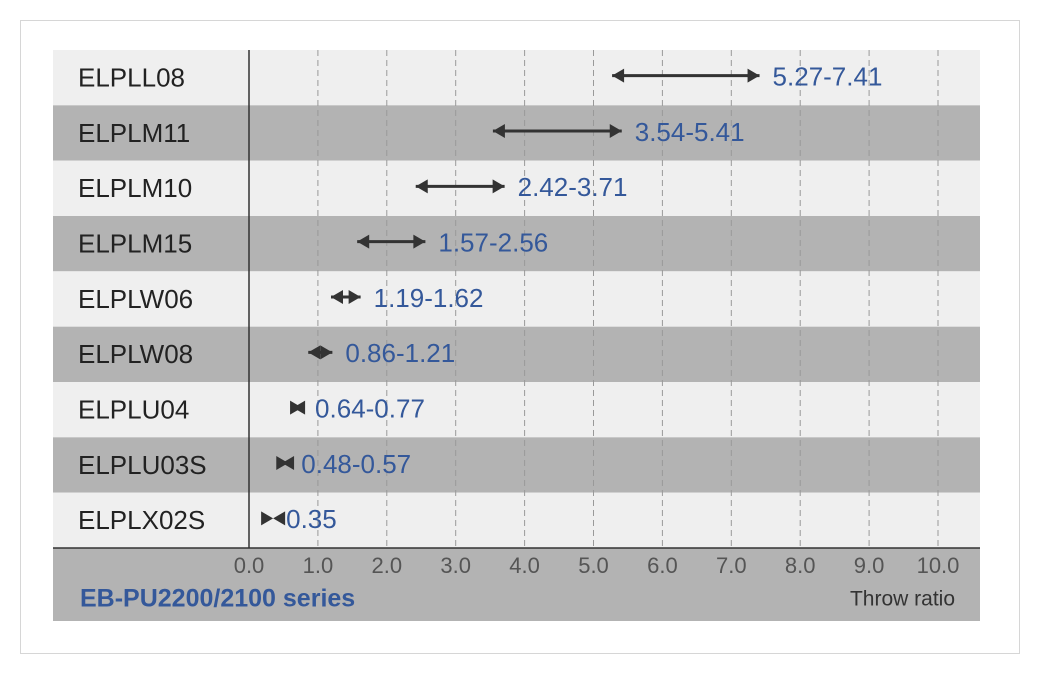 The width and height of the screenshot is (1042, 685). Describe the element at coordinates (662, 565) in the screenshot. I see `x-tick-label: 6.0` at that location.